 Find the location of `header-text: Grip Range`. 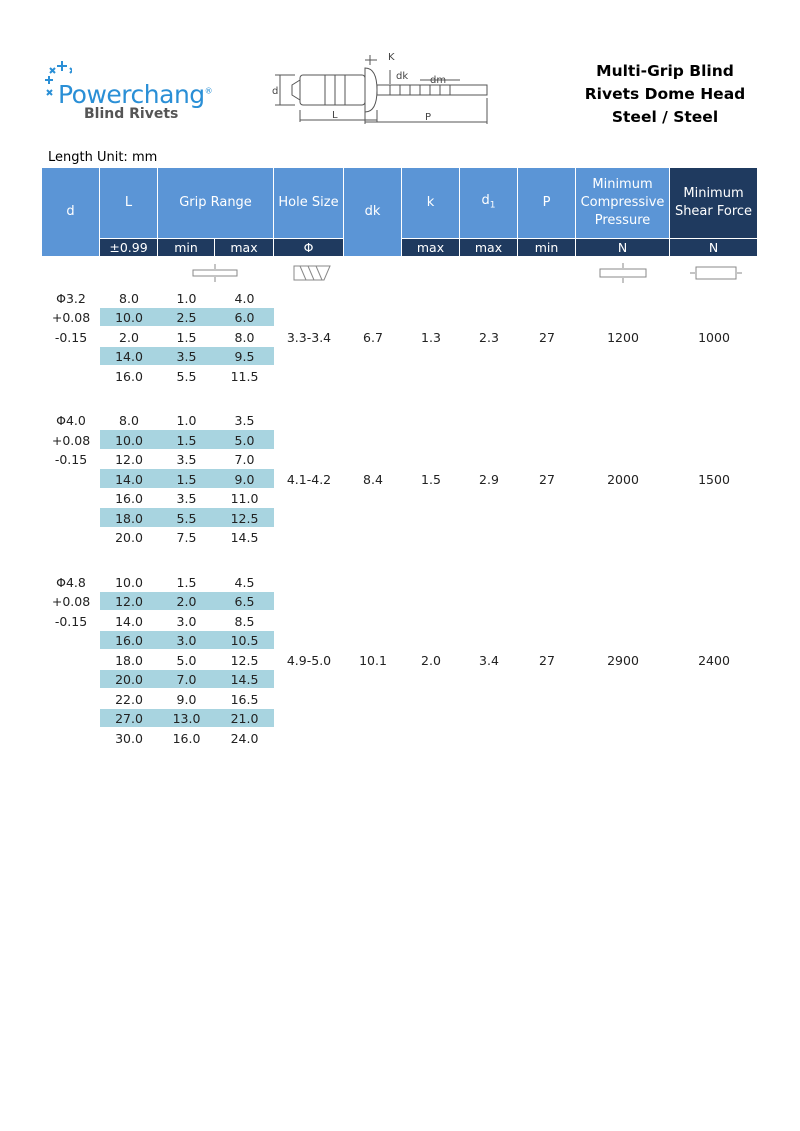

header-text: Grip Range is located at coordinates (215, 202).